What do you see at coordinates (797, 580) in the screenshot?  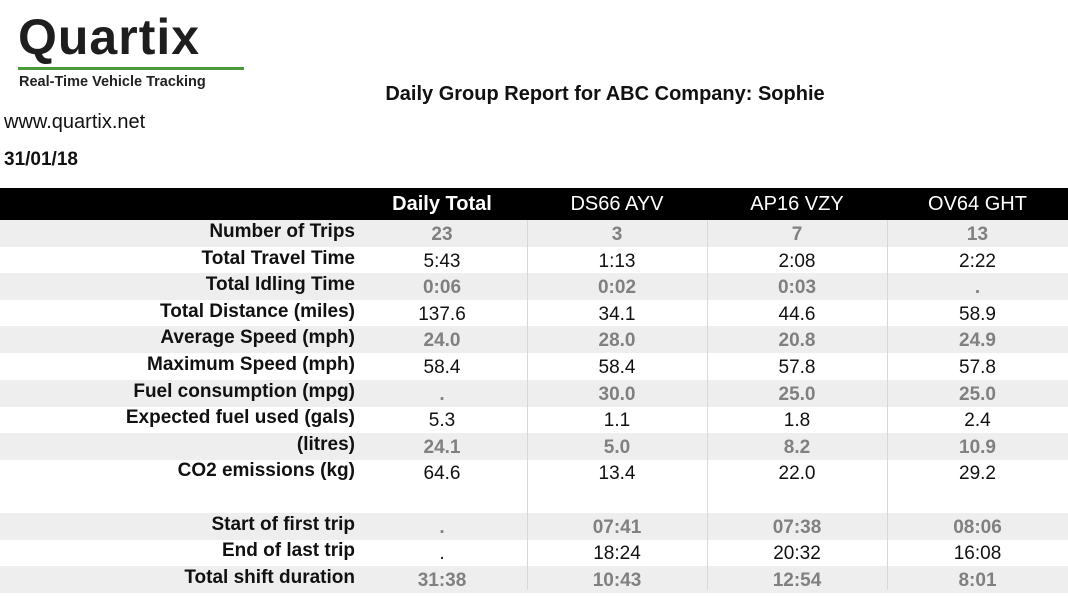 I see `cell: 12:54` at bounding box center [797, 580].